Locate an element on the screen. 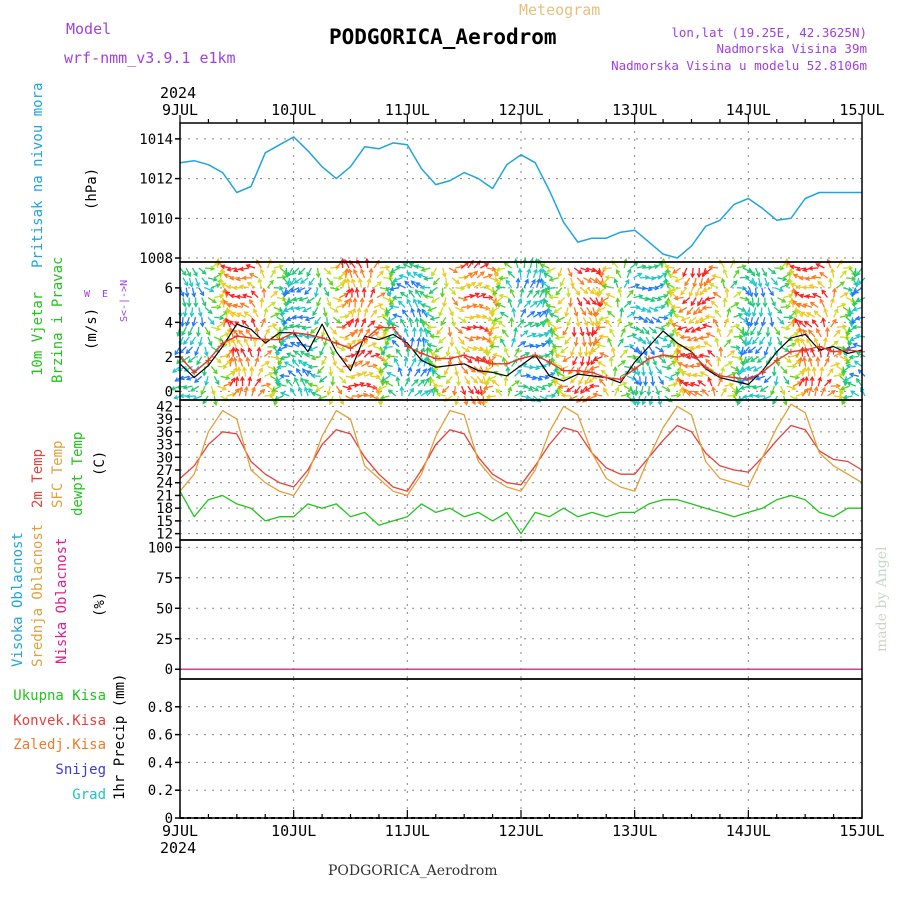 The image size is (900, 900). y-tick-label: 0 is located at coordinates (169, 819).